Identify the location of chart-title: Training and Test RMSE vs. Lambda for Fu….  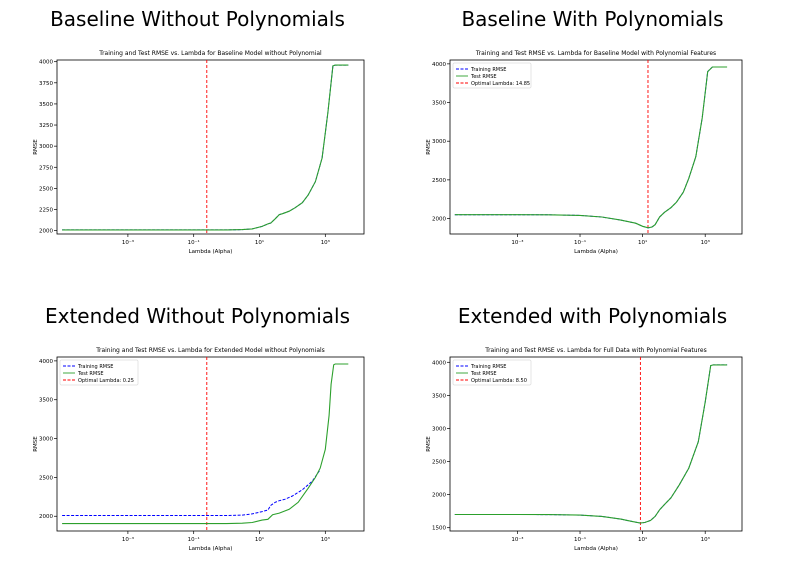
(595, 350).